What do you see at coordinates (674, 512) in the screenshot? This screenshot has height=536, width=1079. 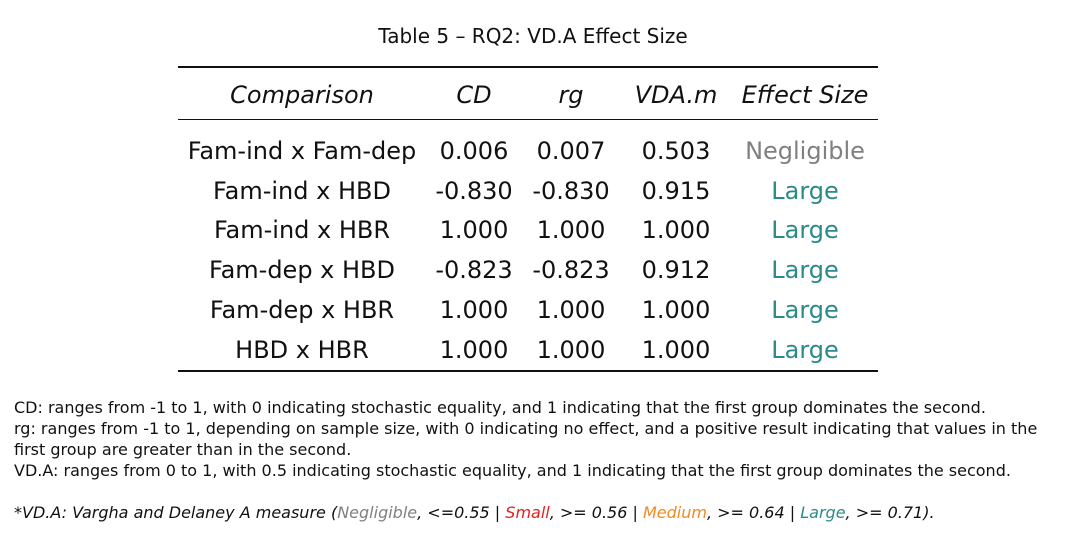 I see `legend-medium: Medium` at bounding box center [674, 512].